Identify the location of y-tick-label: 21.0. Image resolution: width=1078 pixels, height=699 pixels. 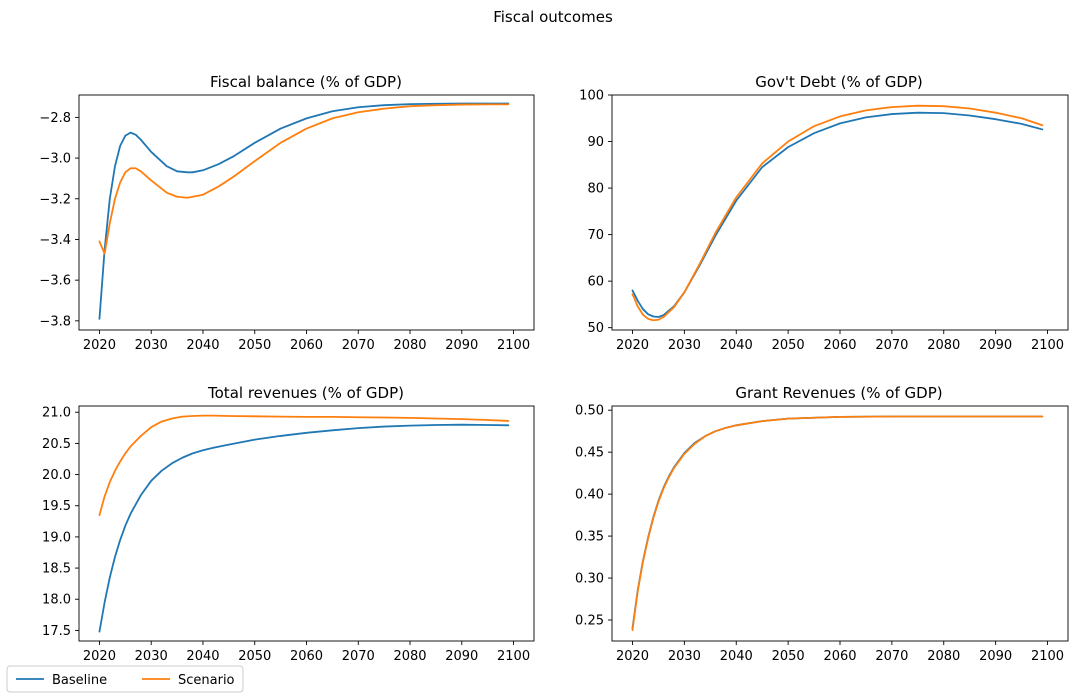
(56, 413).